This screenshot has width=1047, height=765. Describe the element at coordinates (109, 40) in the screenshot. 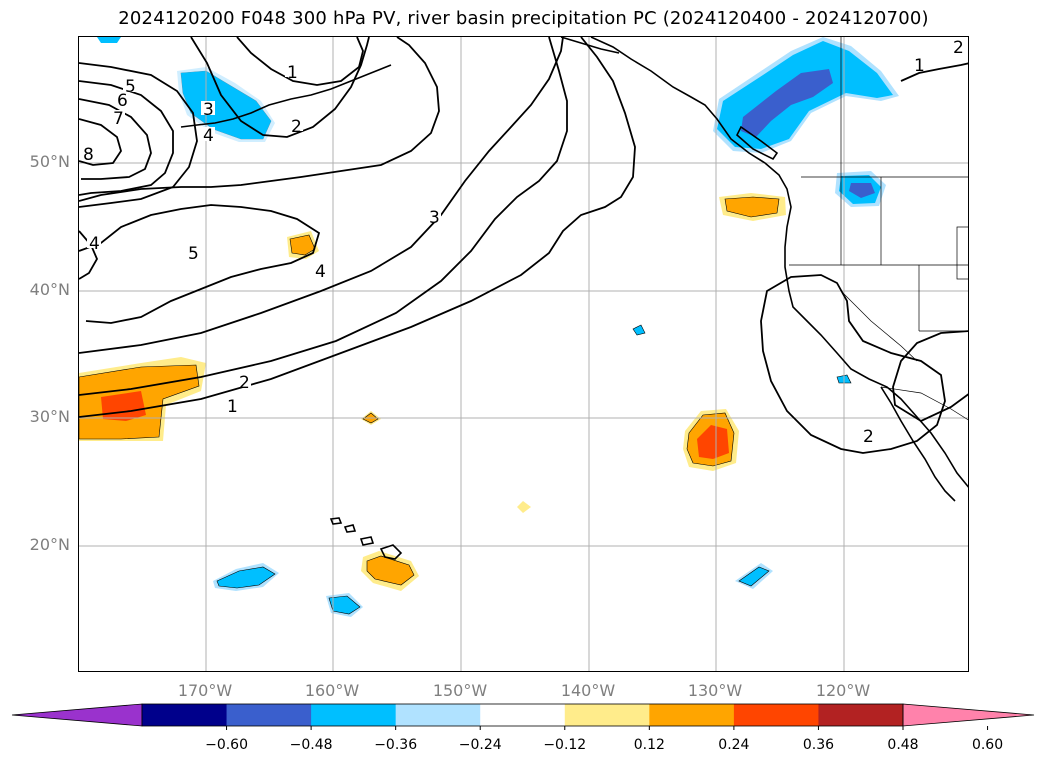

I see `blue-patch-corner` at that location.